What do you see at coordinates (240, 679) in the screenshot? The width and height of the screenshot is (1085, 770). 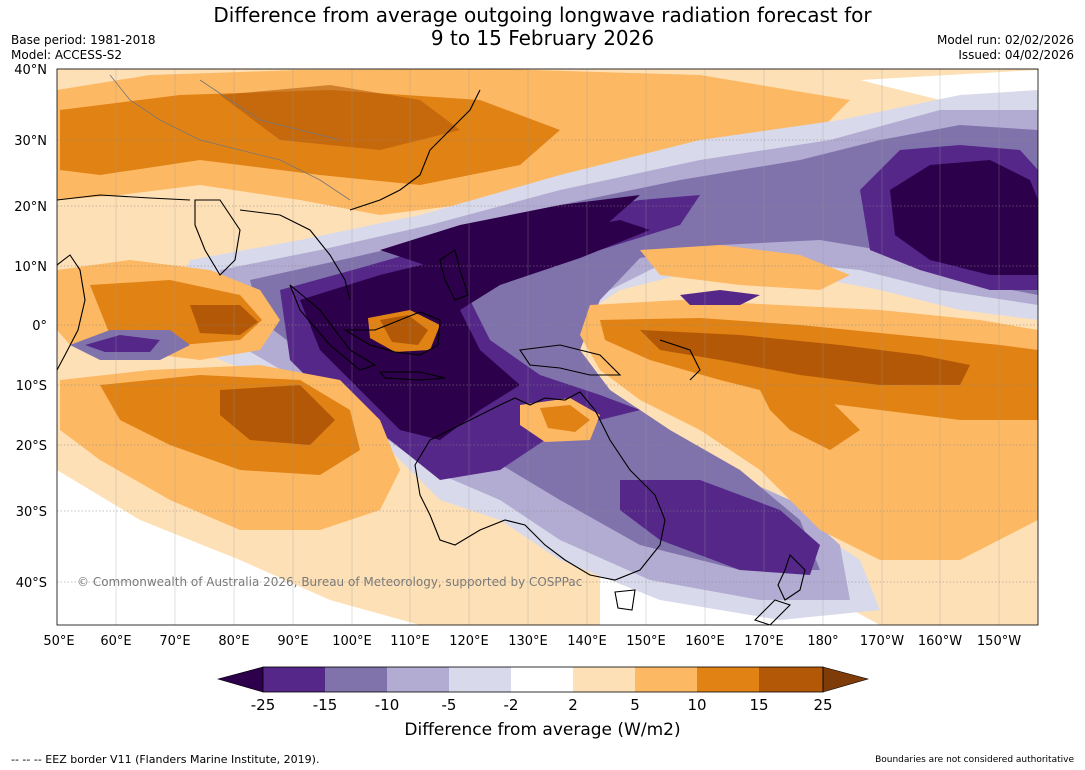 I see `colorbar-extend-min` at bounding box center [240, 679].